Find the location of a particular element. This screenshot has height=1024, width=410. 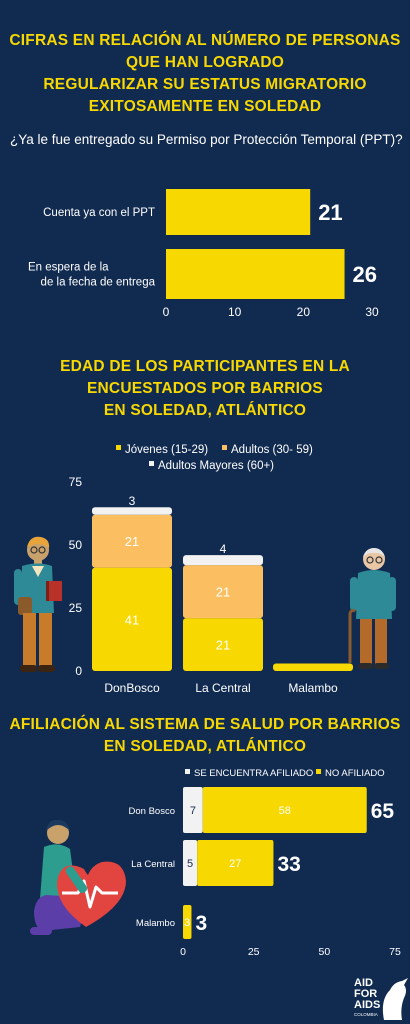

health-legend-item: NO AFILIADO is located at coordinates (350, 773).